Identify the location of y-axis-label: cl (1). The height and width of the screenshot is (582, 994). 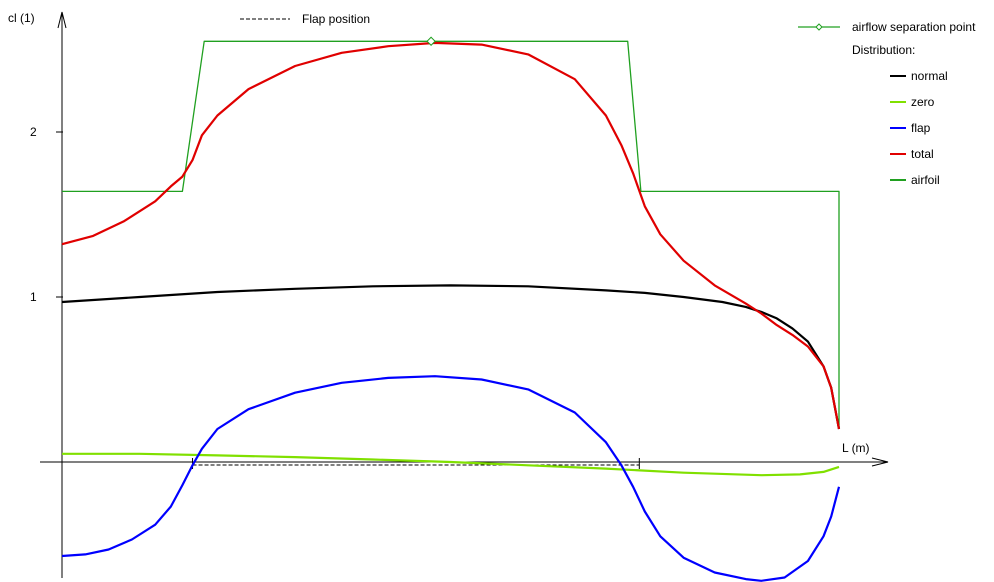
(21, 18).